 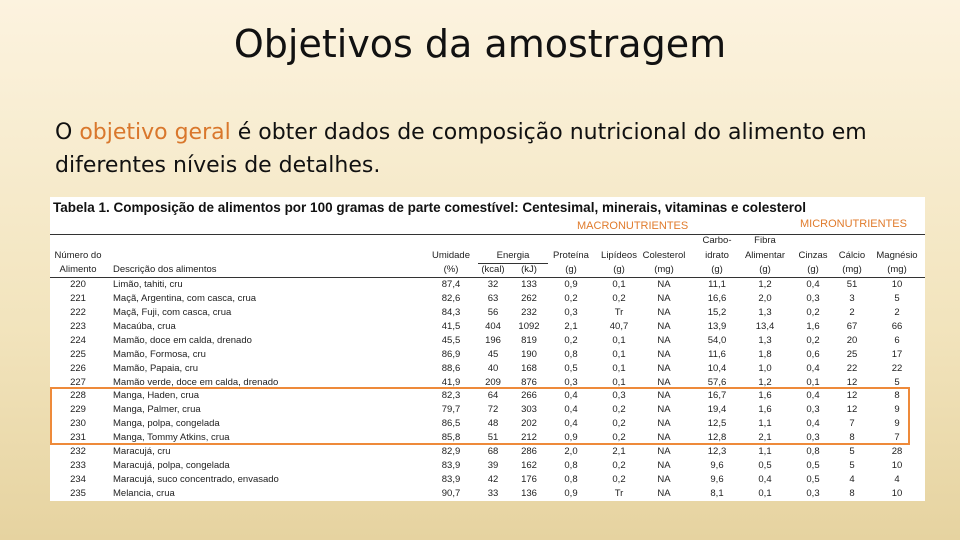 I want to click on table-cell: 9, so click(x=897, y=424).